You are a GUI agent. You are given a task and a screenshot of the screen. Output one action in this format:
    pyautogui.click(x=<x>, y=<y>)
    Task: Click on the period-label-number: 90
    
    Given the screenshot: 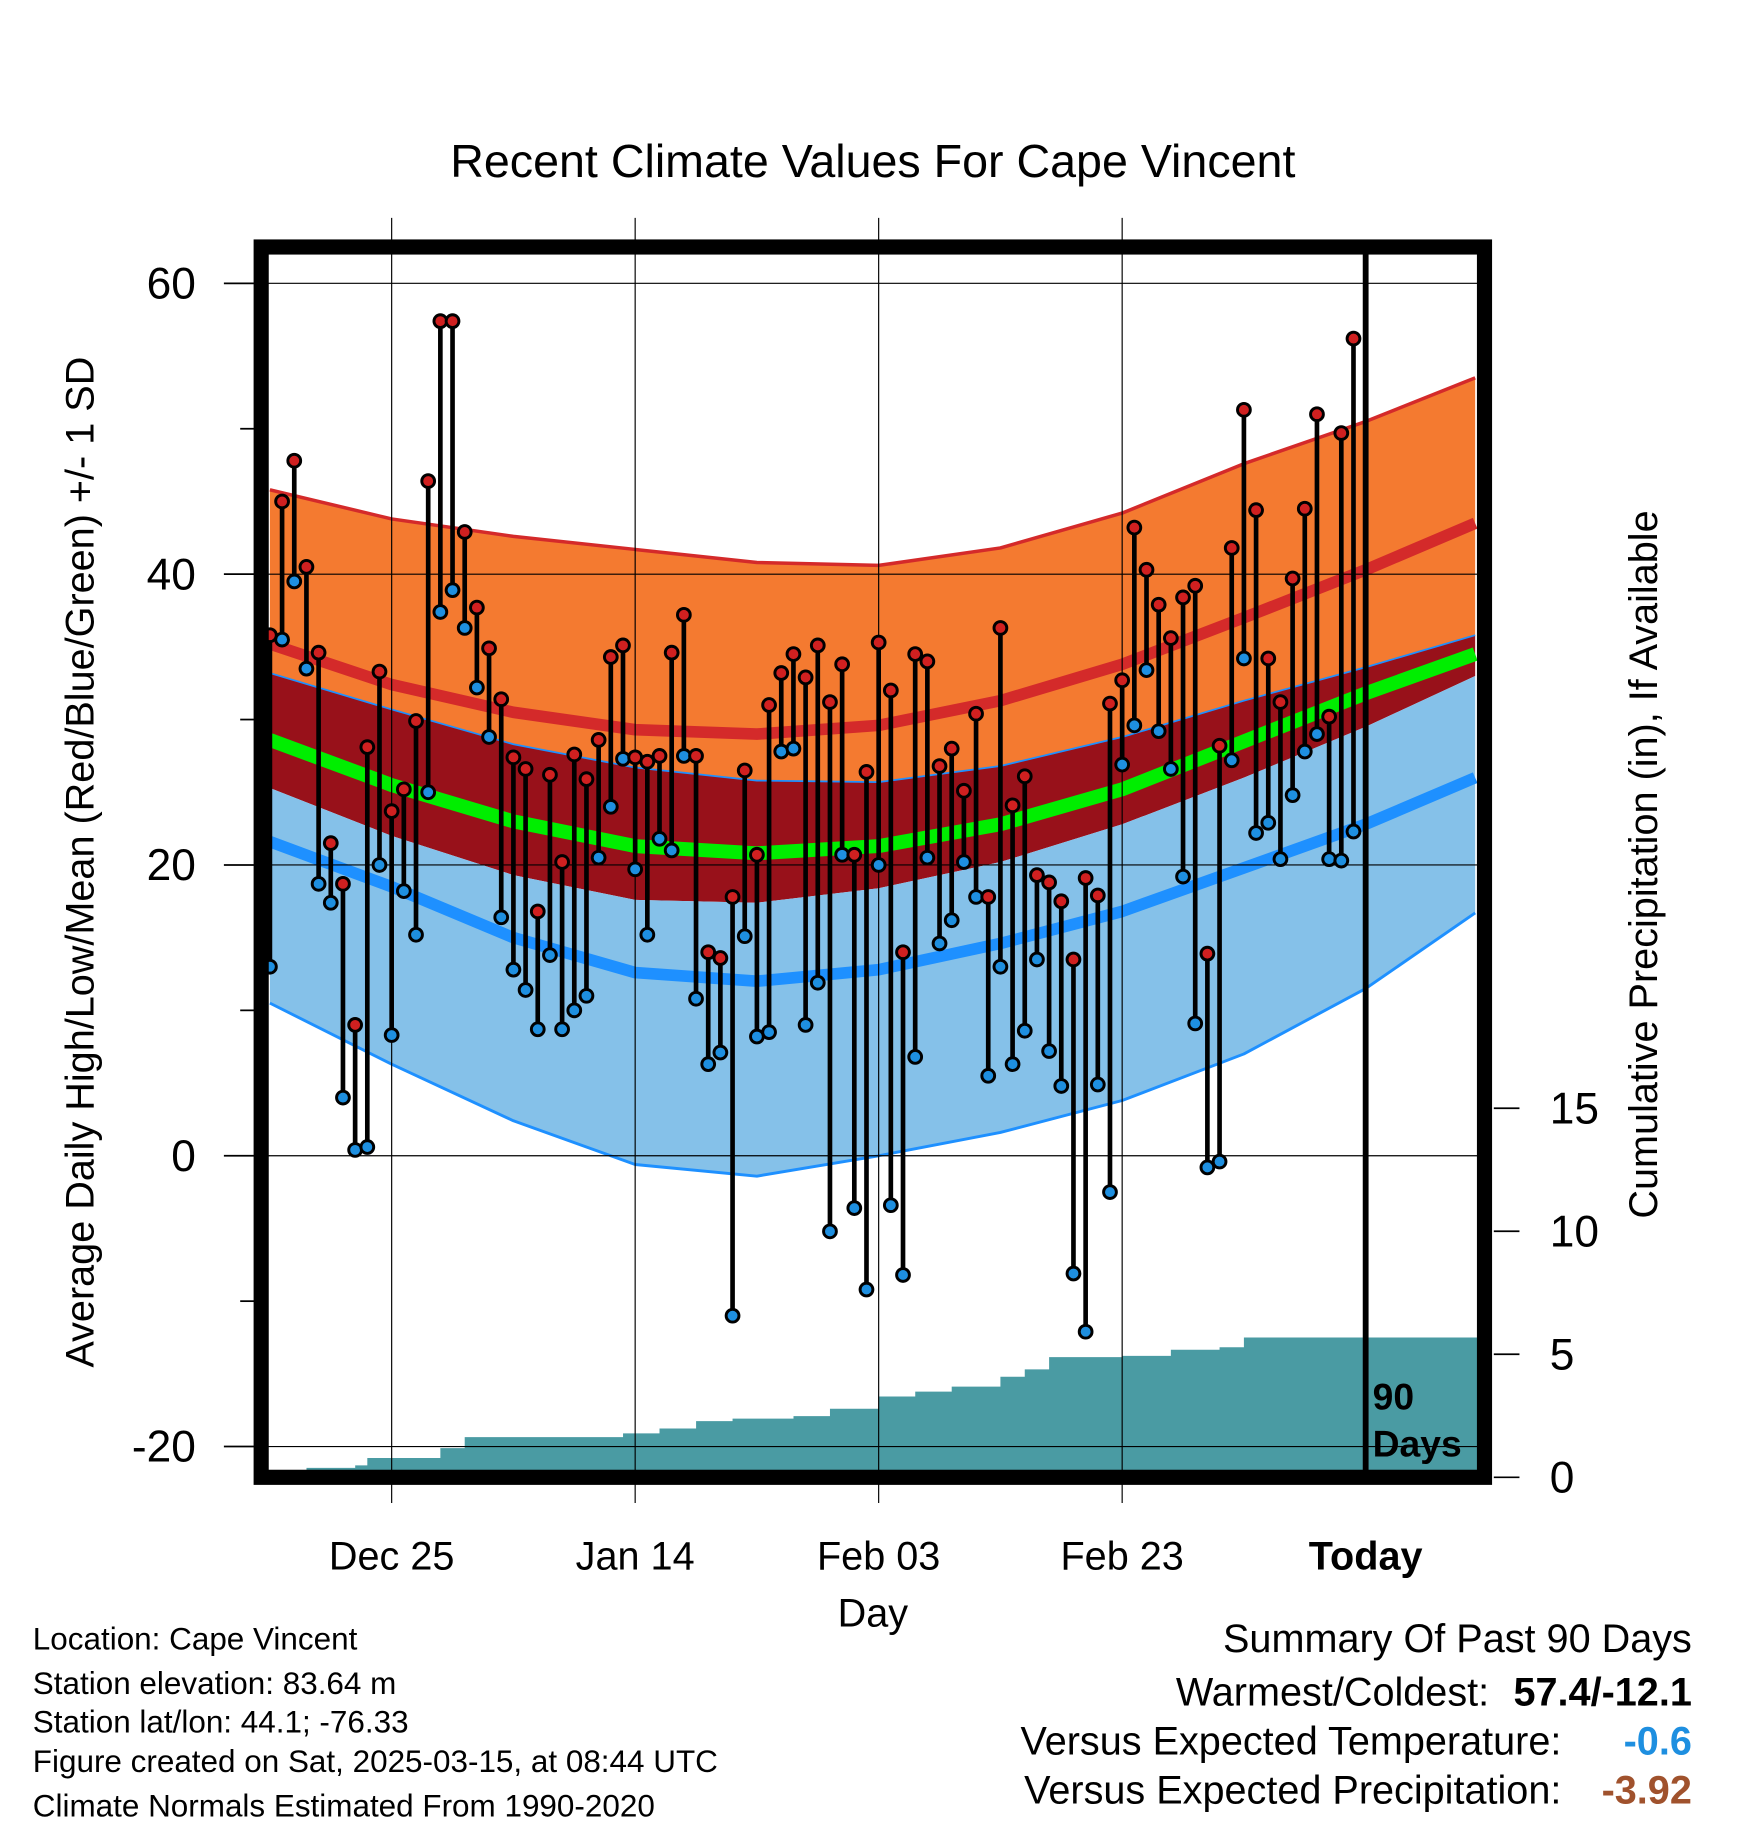 What is the action you would take?
    pyautogui.click(x=1393, y=1397)
    